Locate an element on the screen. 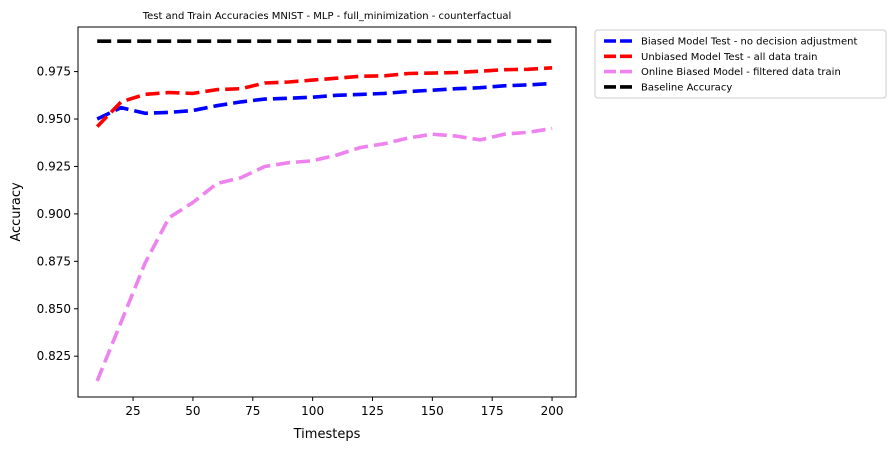 This screenshot has width=895, height=449. series-line-unbiased-model-test-all-data-train is located at coordinates (324, 97).